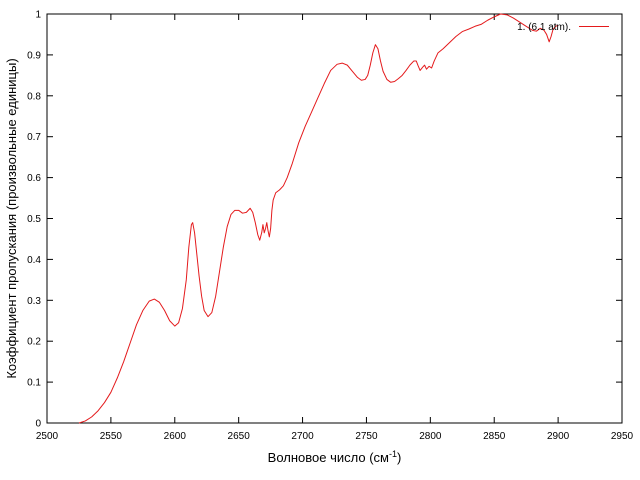 The height and width of the screenshot is (480, 640). Describe the element at coordinates (622, 436) in the screenshot. I see `x-tick-label: 2950` at that location.